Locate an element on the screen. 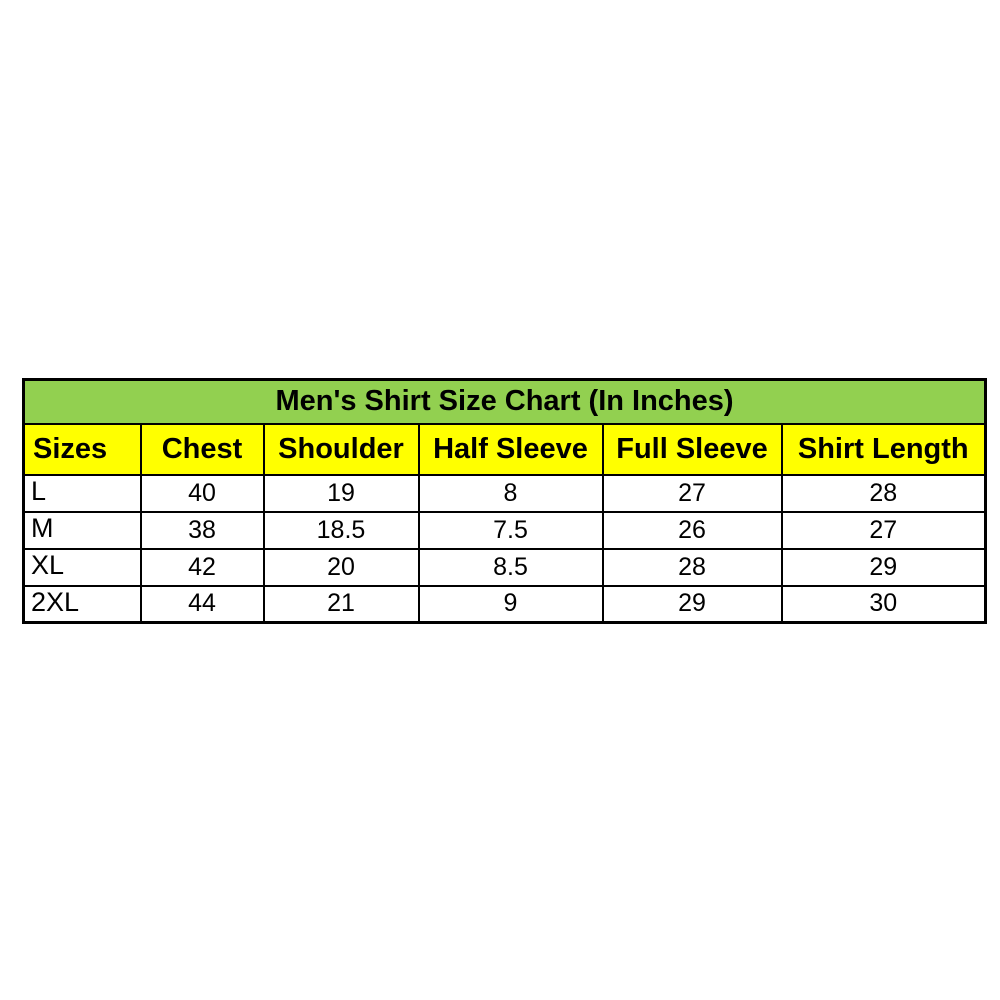 Image resolution: width=1000 pixels, height=1000 pixels. chest-value: 44 is located at coordinates (202, 604).